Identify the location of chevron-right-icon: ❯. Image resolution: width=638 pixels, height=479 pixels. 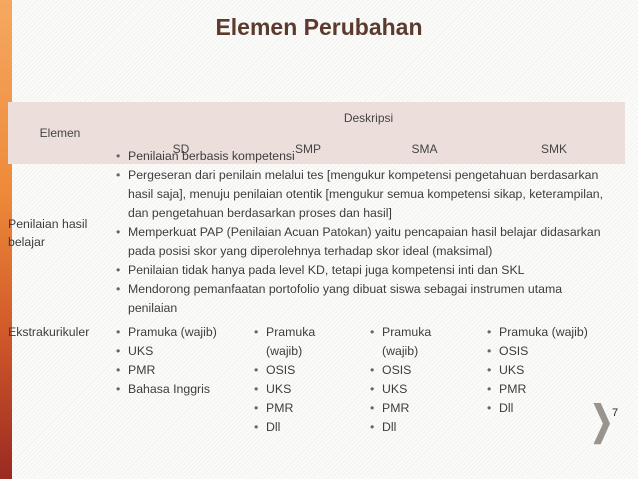
(602, 421).